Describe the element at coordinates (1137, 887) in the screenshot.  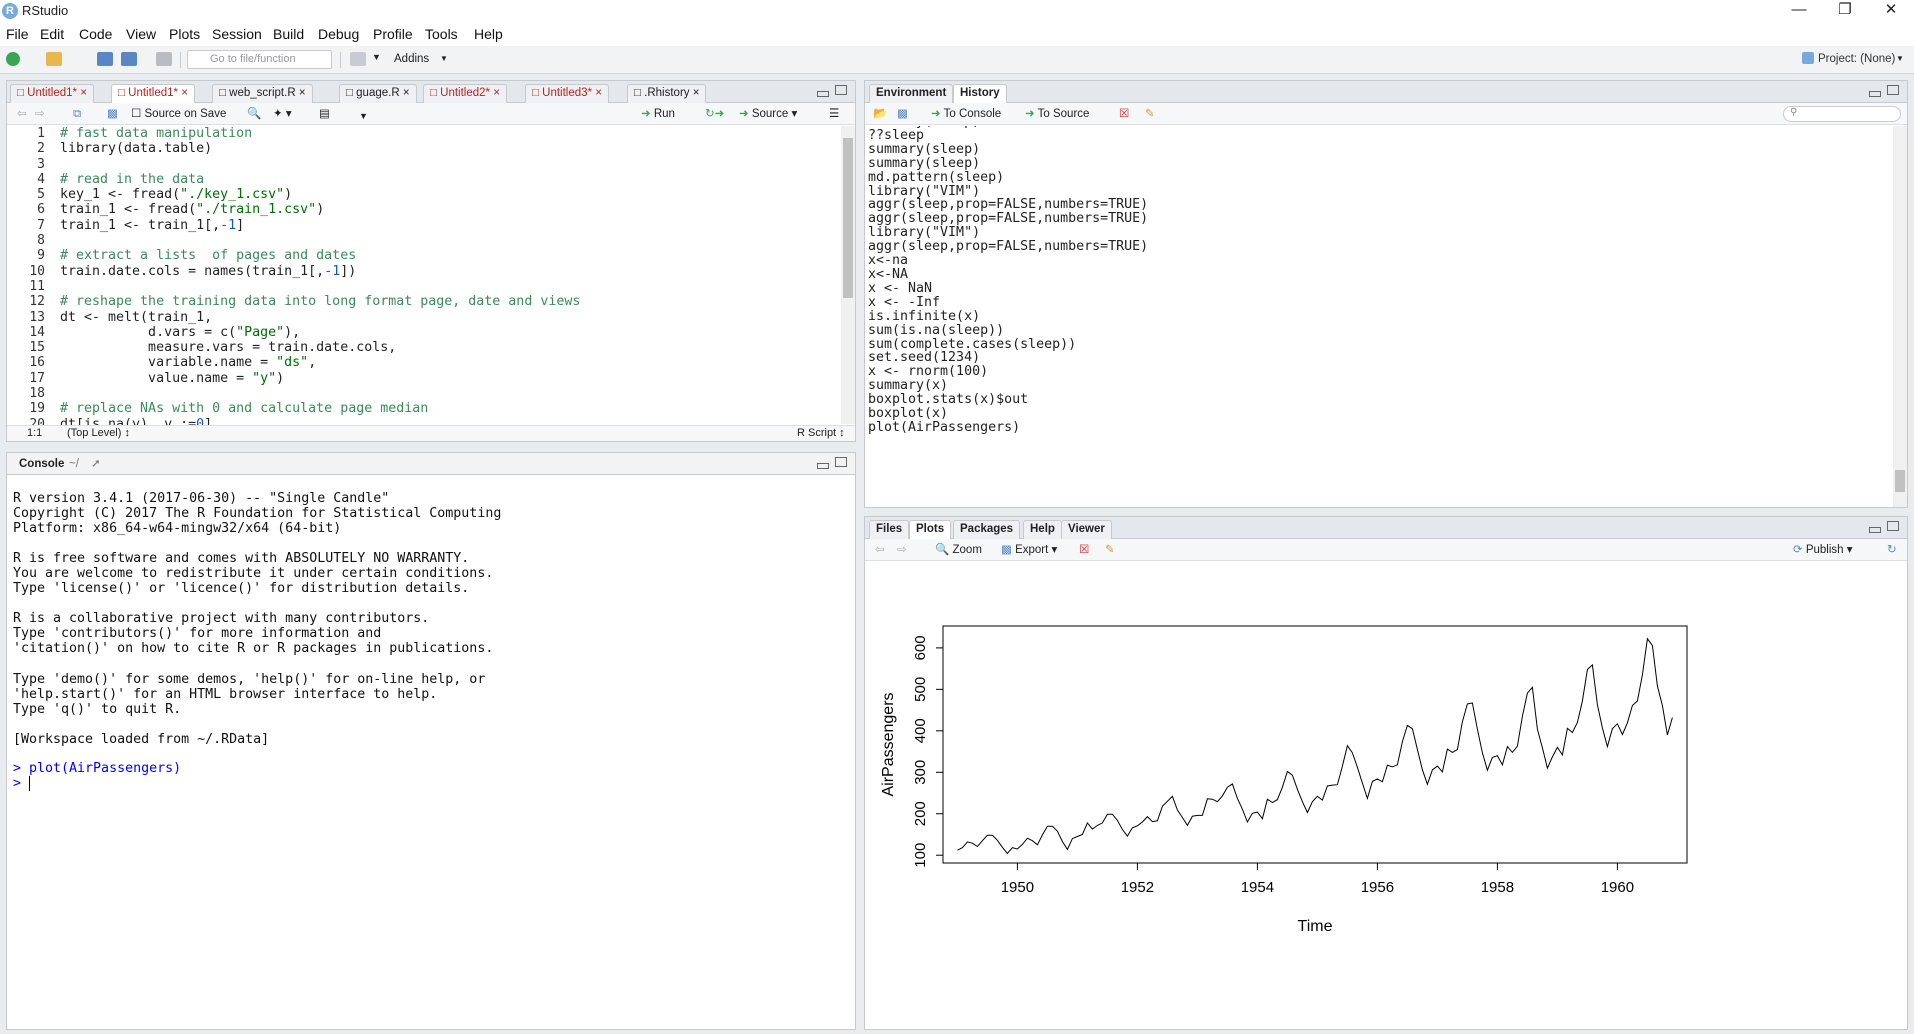
I see `x-tick-label: 1952` at that location.